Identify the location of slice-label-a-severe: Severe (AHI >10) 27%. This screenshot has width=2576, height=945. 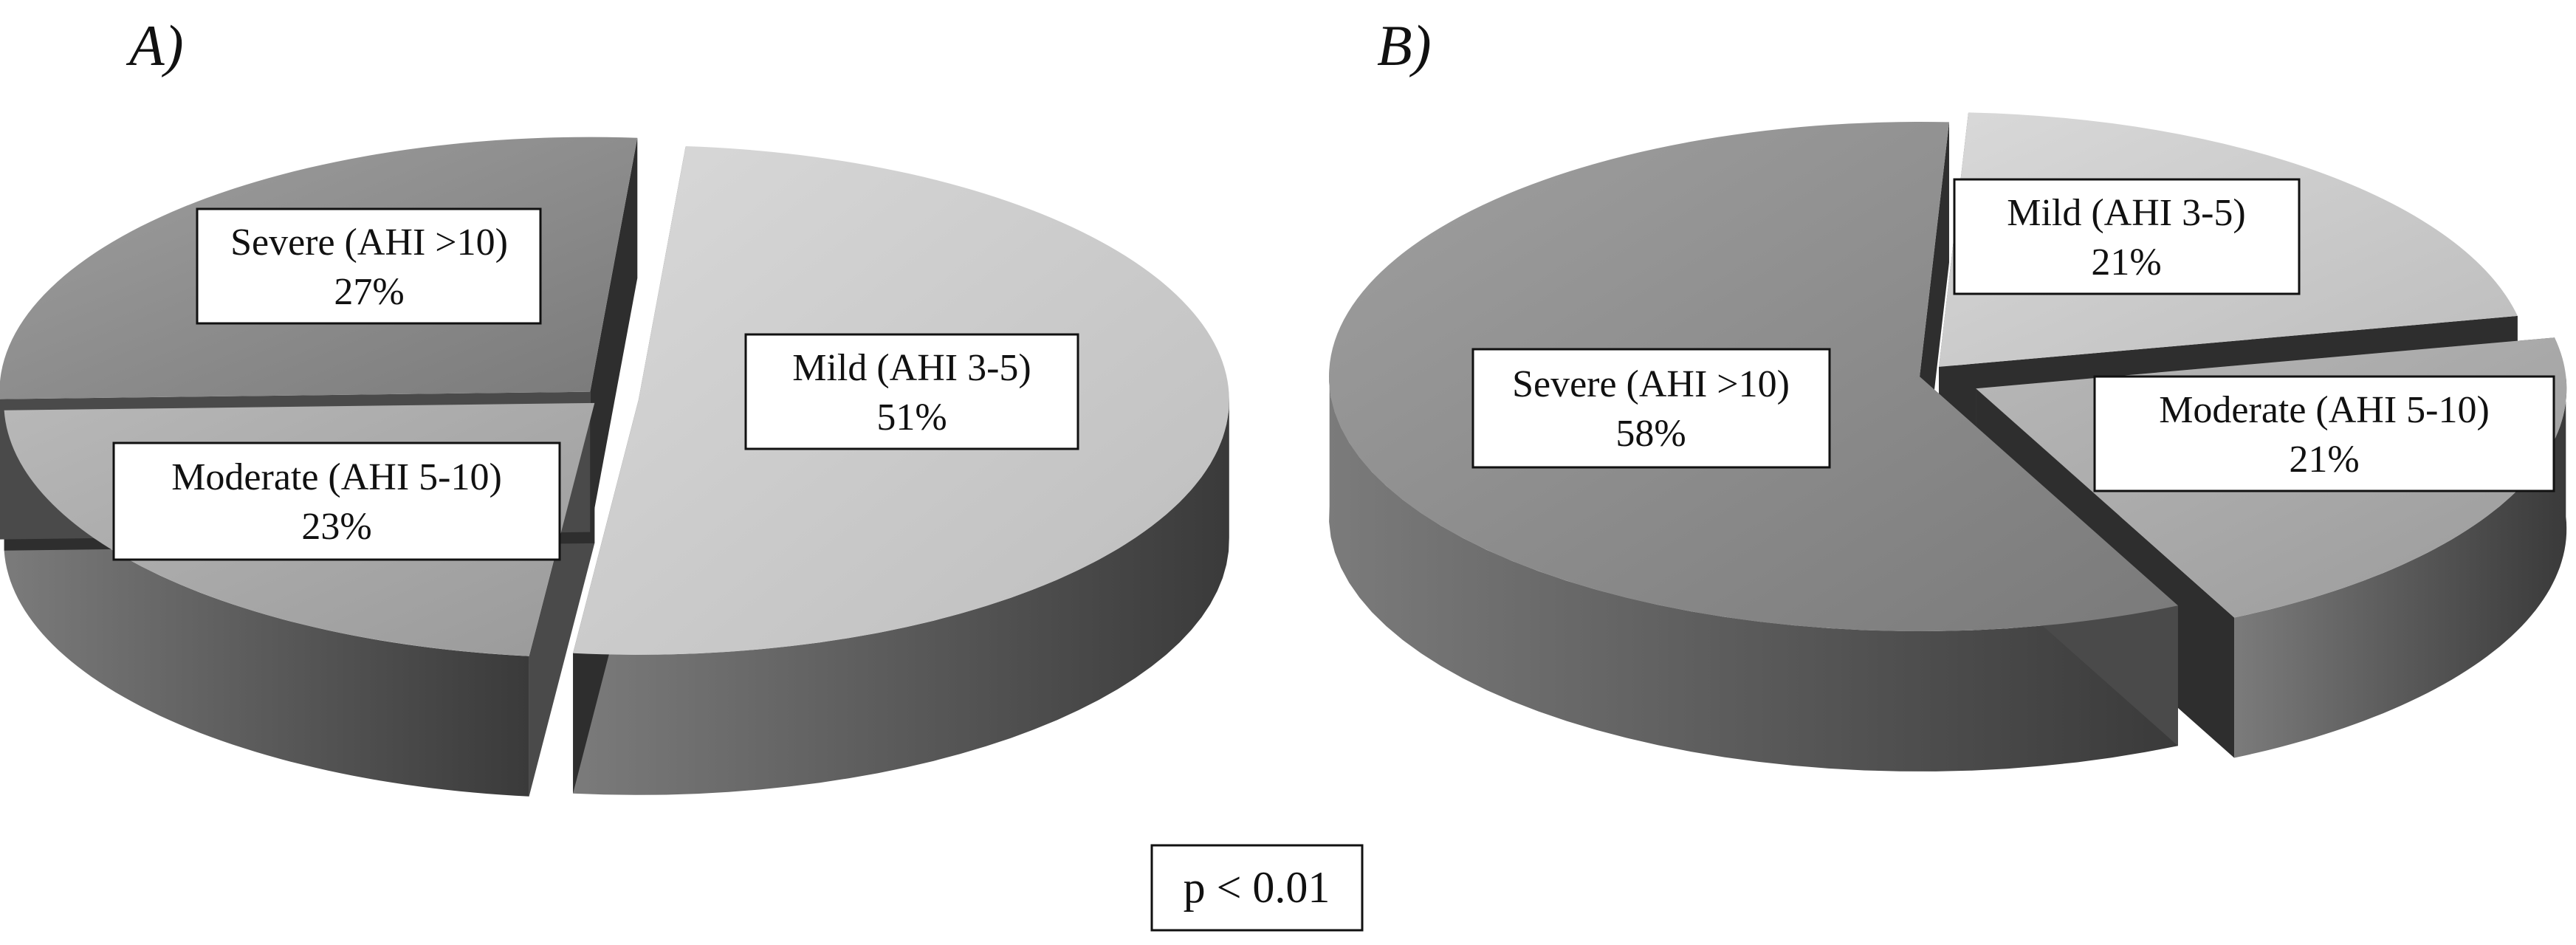
(369, 266).